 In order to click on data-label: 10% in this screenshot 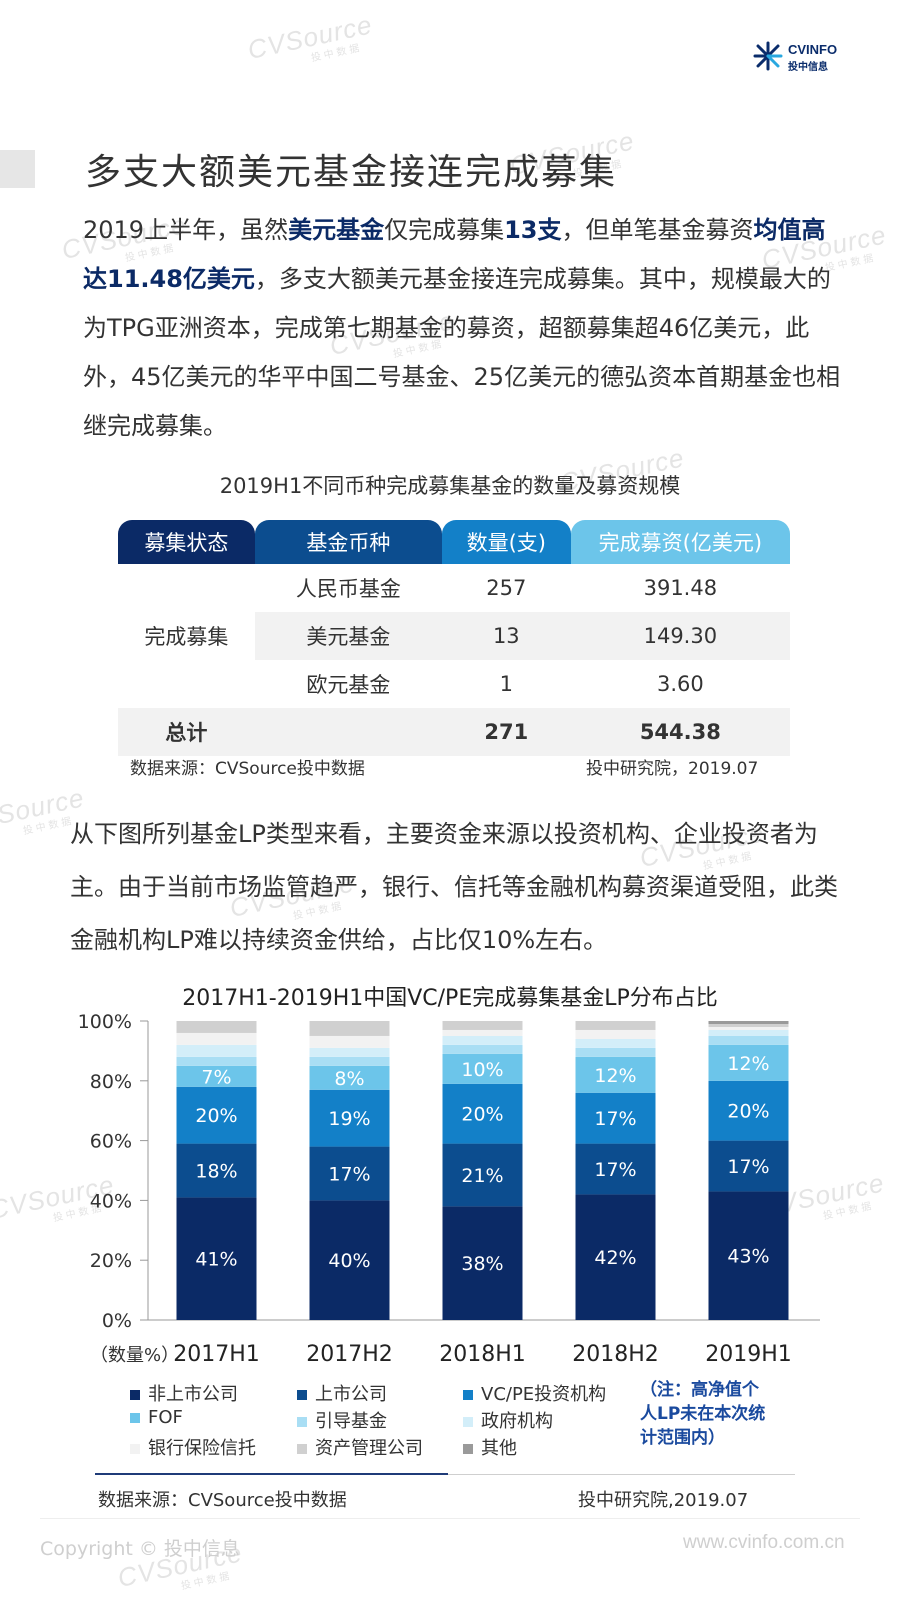, I will do `click(482, 1070)`.